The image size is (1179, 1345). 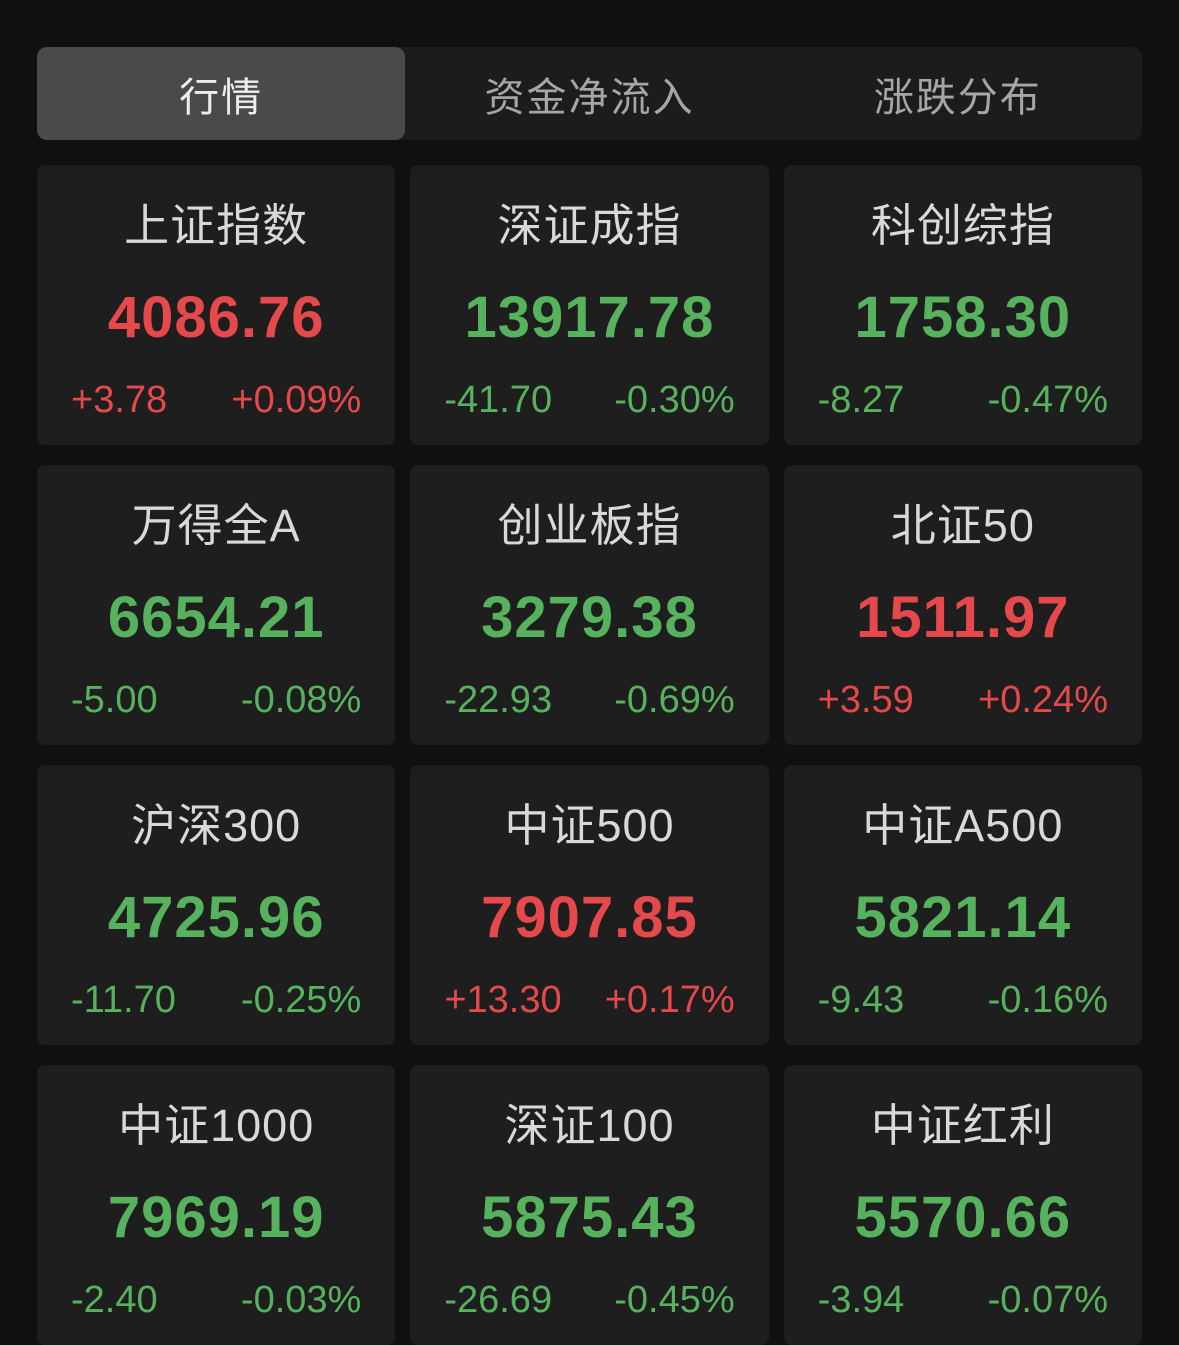 What do you see at coordinates (589, 225) in the screenshot?
I see `index-name: 深证成指` at bounding box center [589, 225].